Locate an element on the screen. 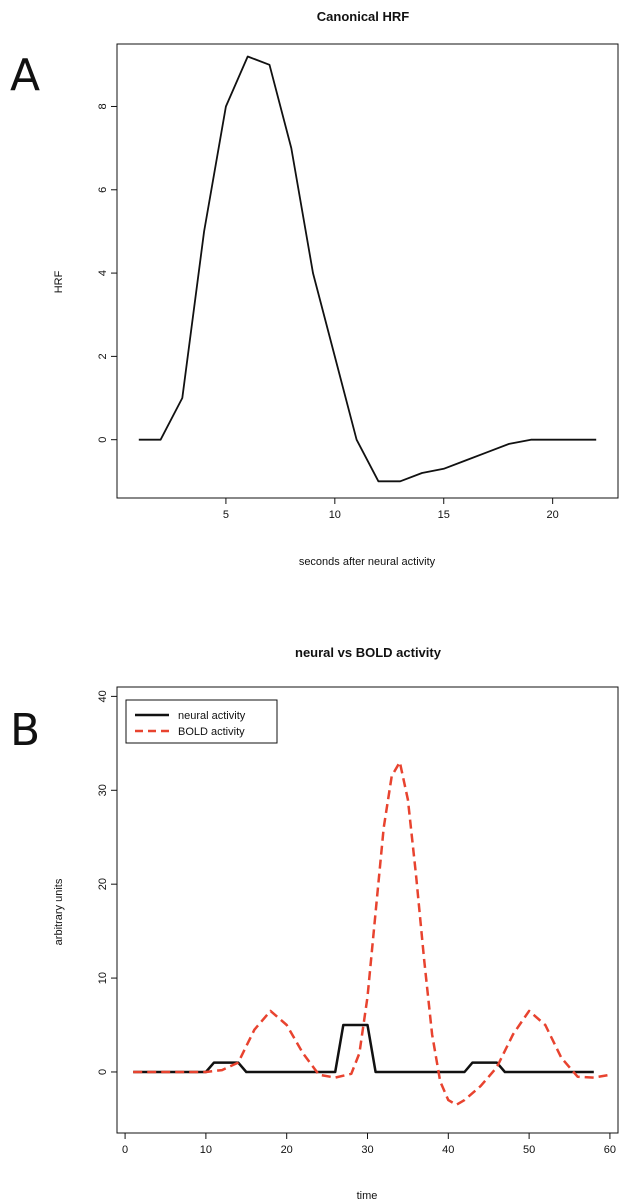  y-tick-label: 10 is located at coordinates (103, 978).